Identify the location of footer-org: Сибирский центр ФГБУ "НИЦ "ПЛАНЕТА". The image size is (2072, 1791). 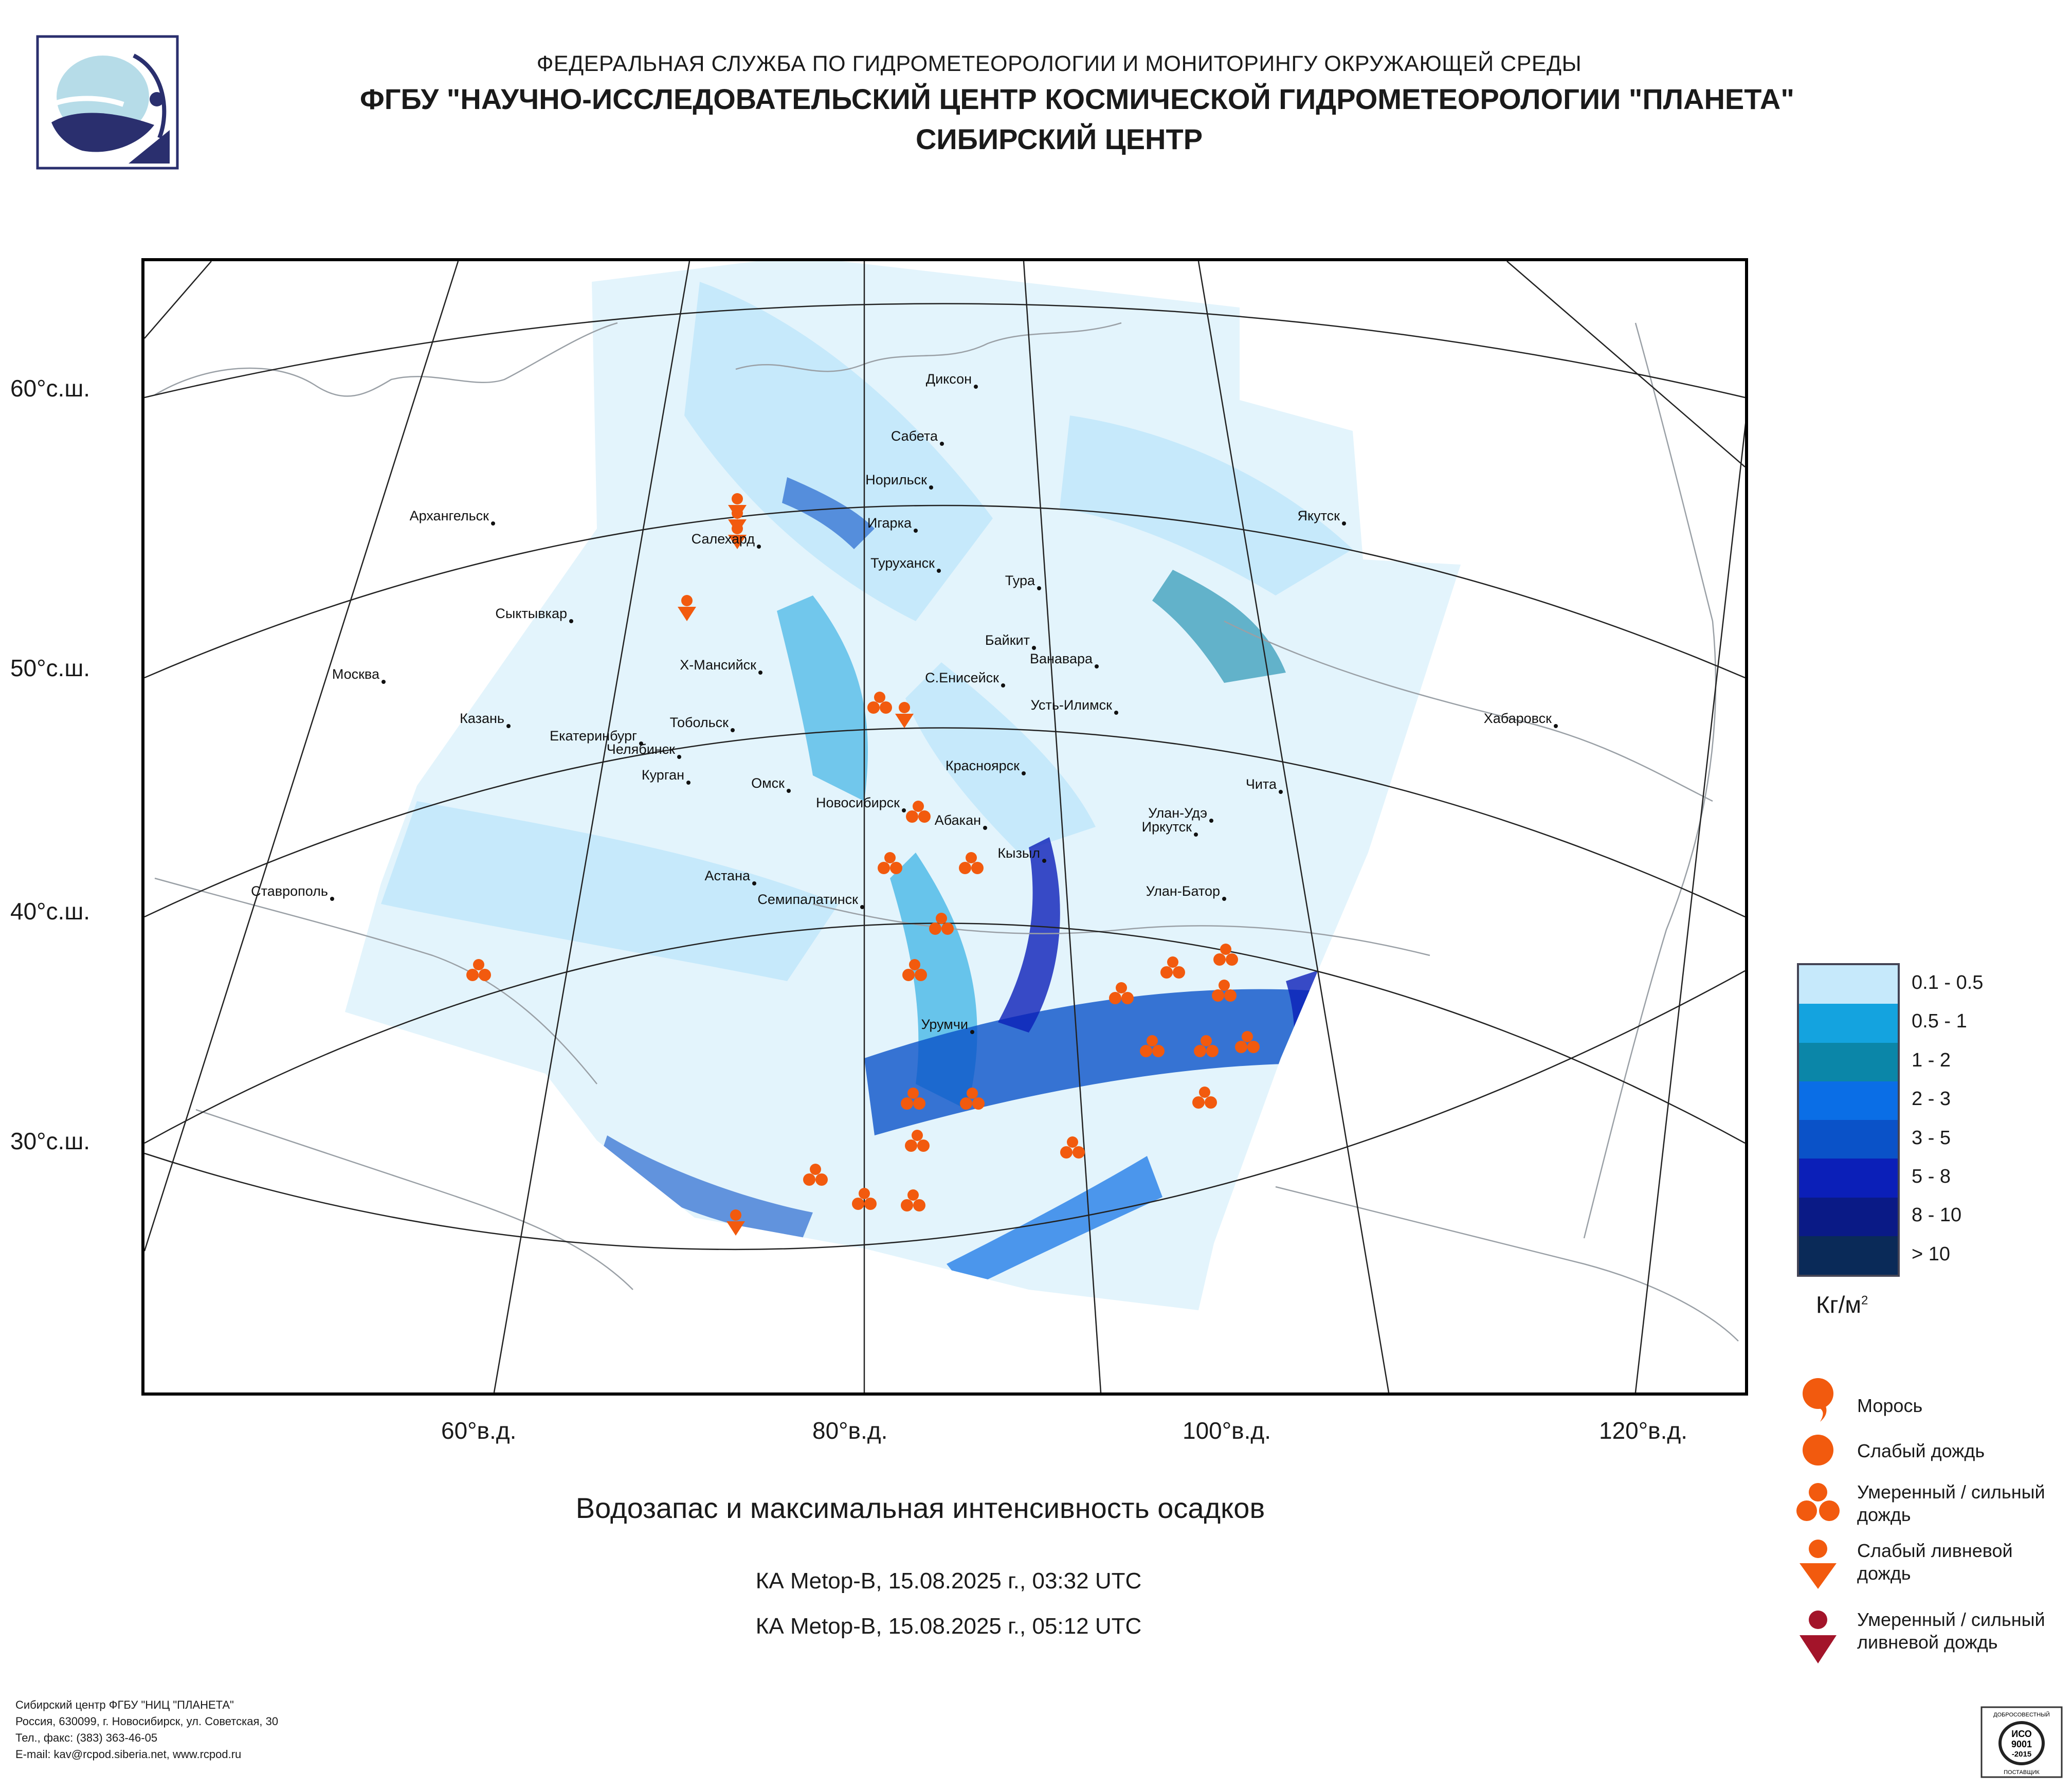
(124, 1704).